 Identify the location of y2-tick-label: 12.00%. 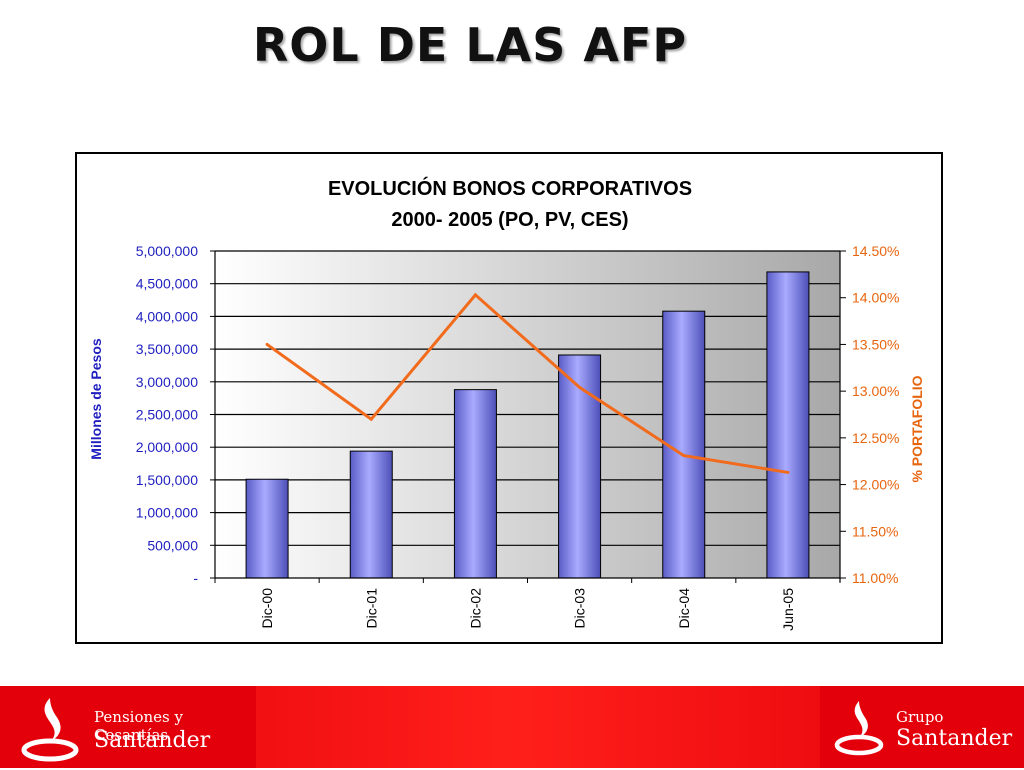
(875, 485).